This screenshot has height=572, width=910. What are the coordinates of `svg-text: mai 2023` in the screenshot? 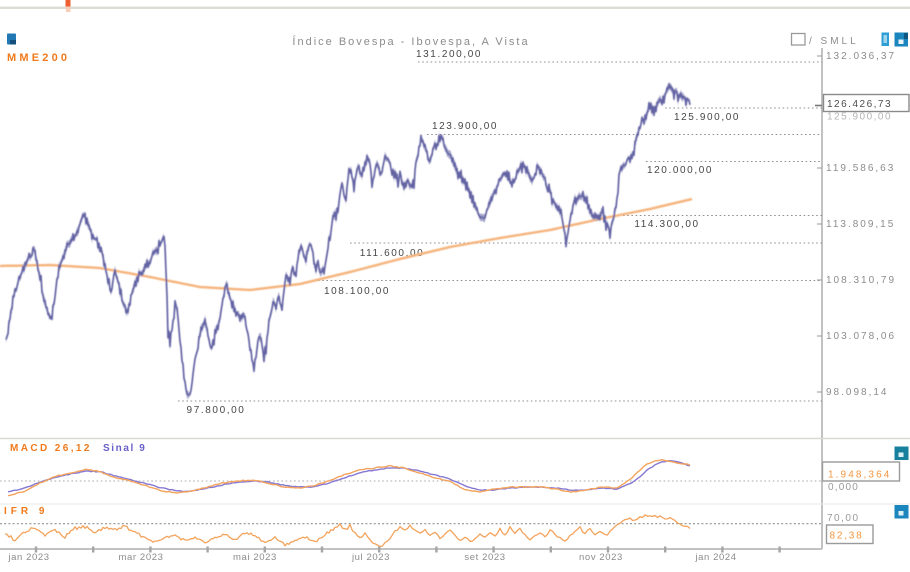 It's located at (255, 557).